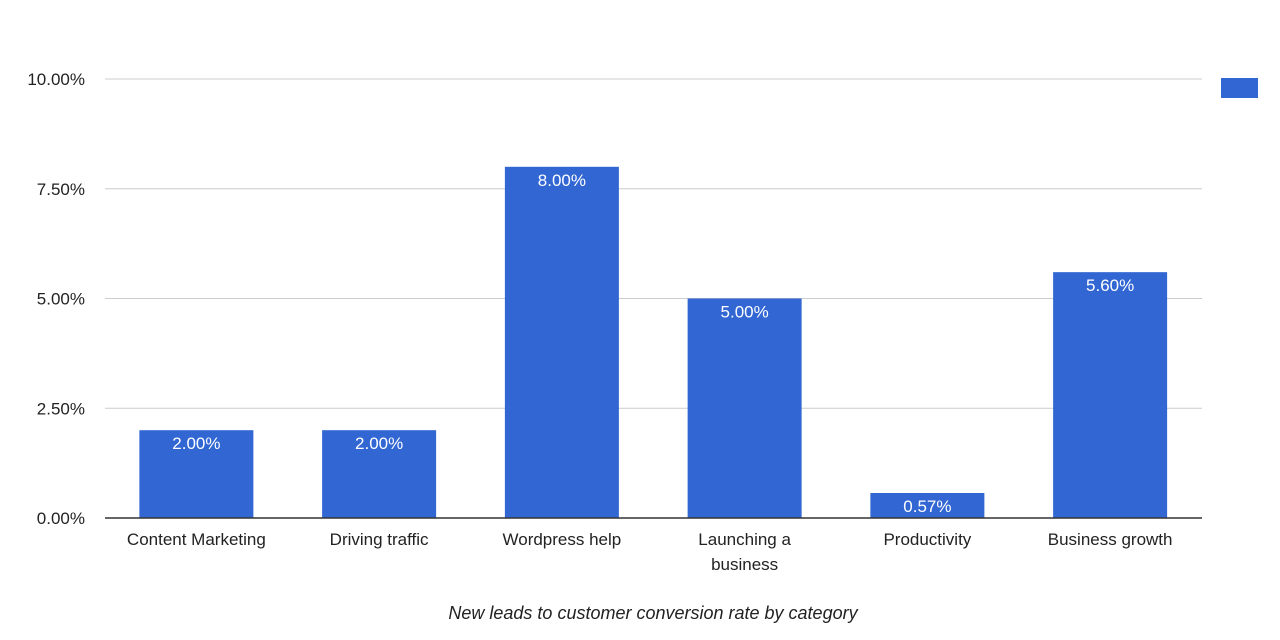 The height and width of the screenshot is (640, 1280). I want to click on x-tick-label: Content Marketing, so click(196, 539).